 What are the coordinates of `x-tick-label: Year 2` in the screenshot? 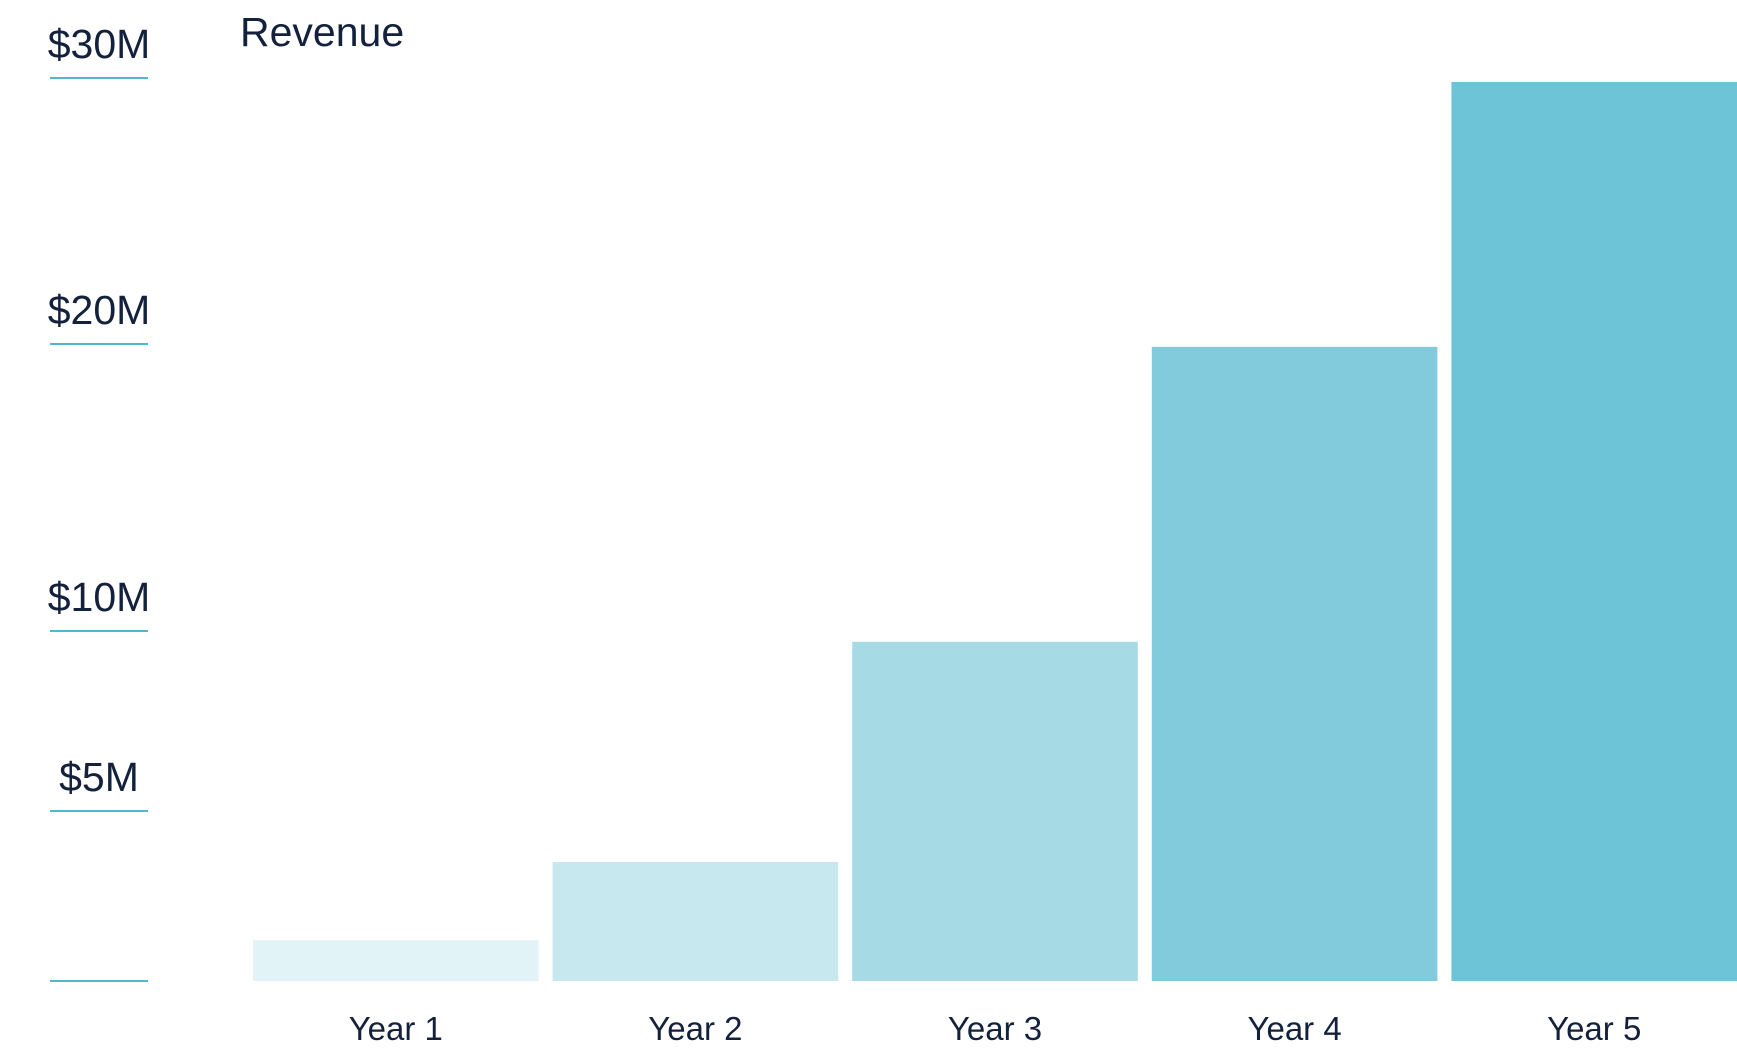 It's located at (695, 1028).